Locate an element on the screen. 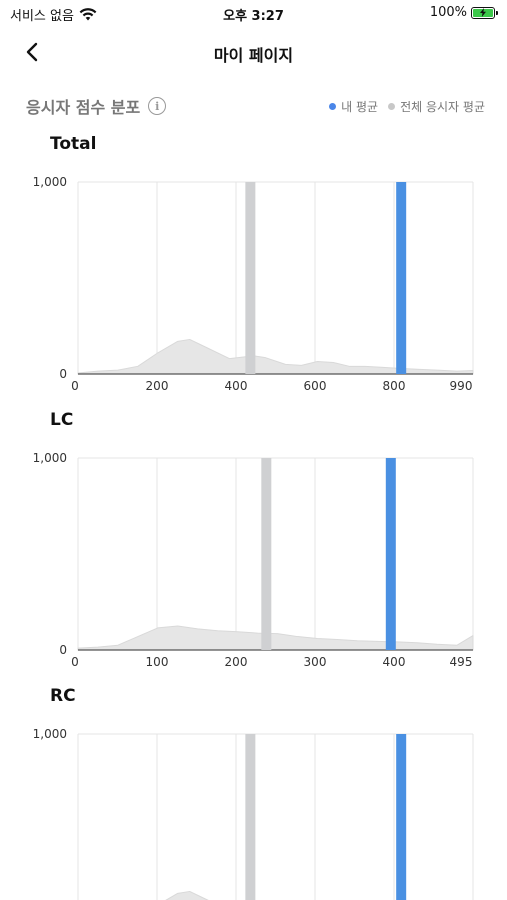 The height and width of the screenshot is (900, 507). chart-legend: 내 평균 전체 응시자 평균 is located at coordinates (407, 106).